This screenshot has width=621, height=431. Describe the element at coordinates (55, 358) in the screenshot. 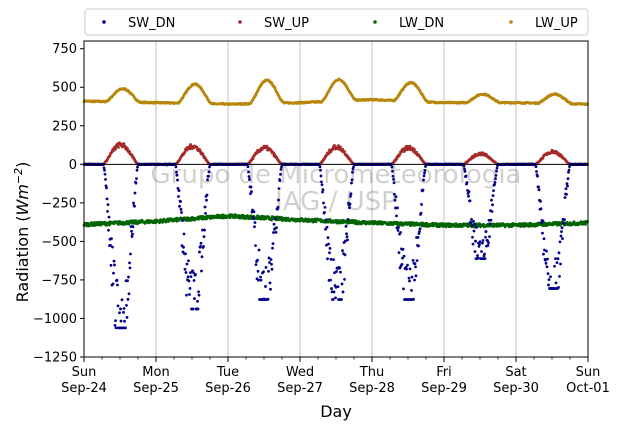

I see `y-tick-label-8: −1250` at that location.